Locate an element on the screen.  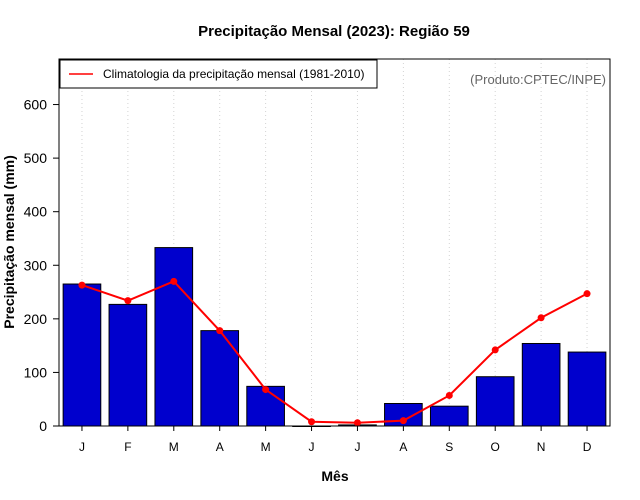
x-tick-label: D is located at coordinates (587, 447).